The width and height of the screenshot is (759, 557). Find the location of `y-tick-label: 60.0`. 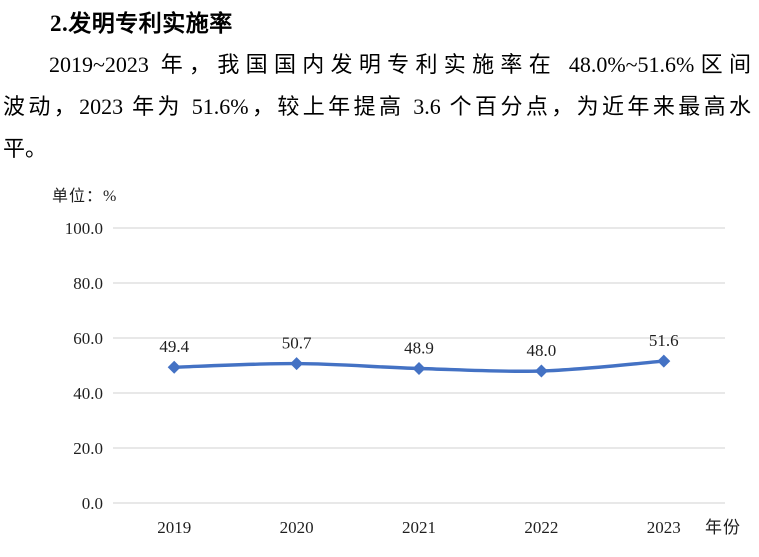

y-tick-label: 60.0 is located at coordinates (88, 338).